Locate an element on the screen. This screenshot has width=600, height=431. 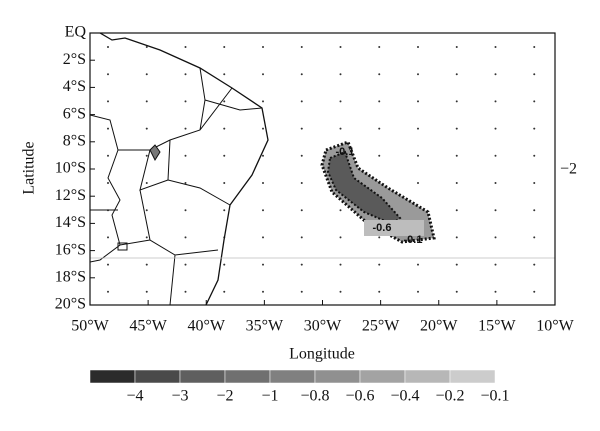
x-tick-label: 45°W is located at coordinates (148, 326).